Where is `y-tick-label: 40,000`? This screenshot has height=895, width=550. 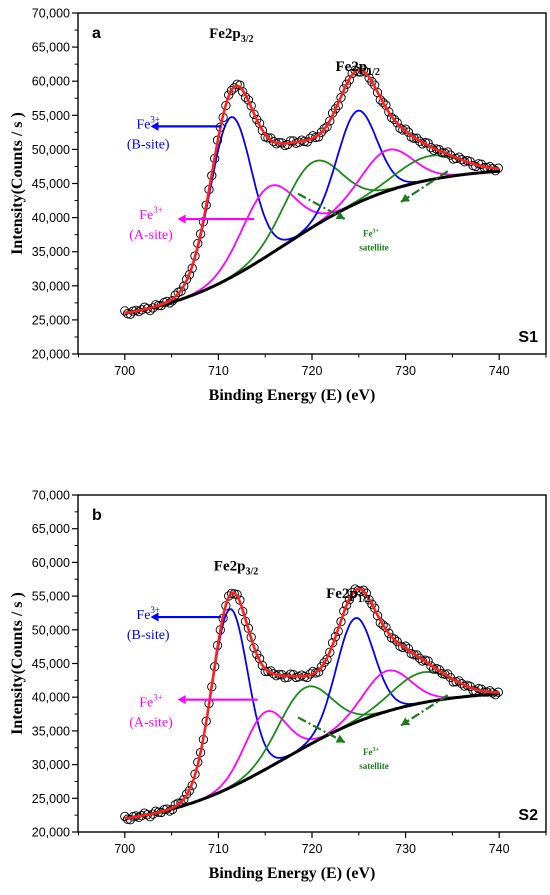 y-tick-label: 40,000 is located at coordinates (51, 698).